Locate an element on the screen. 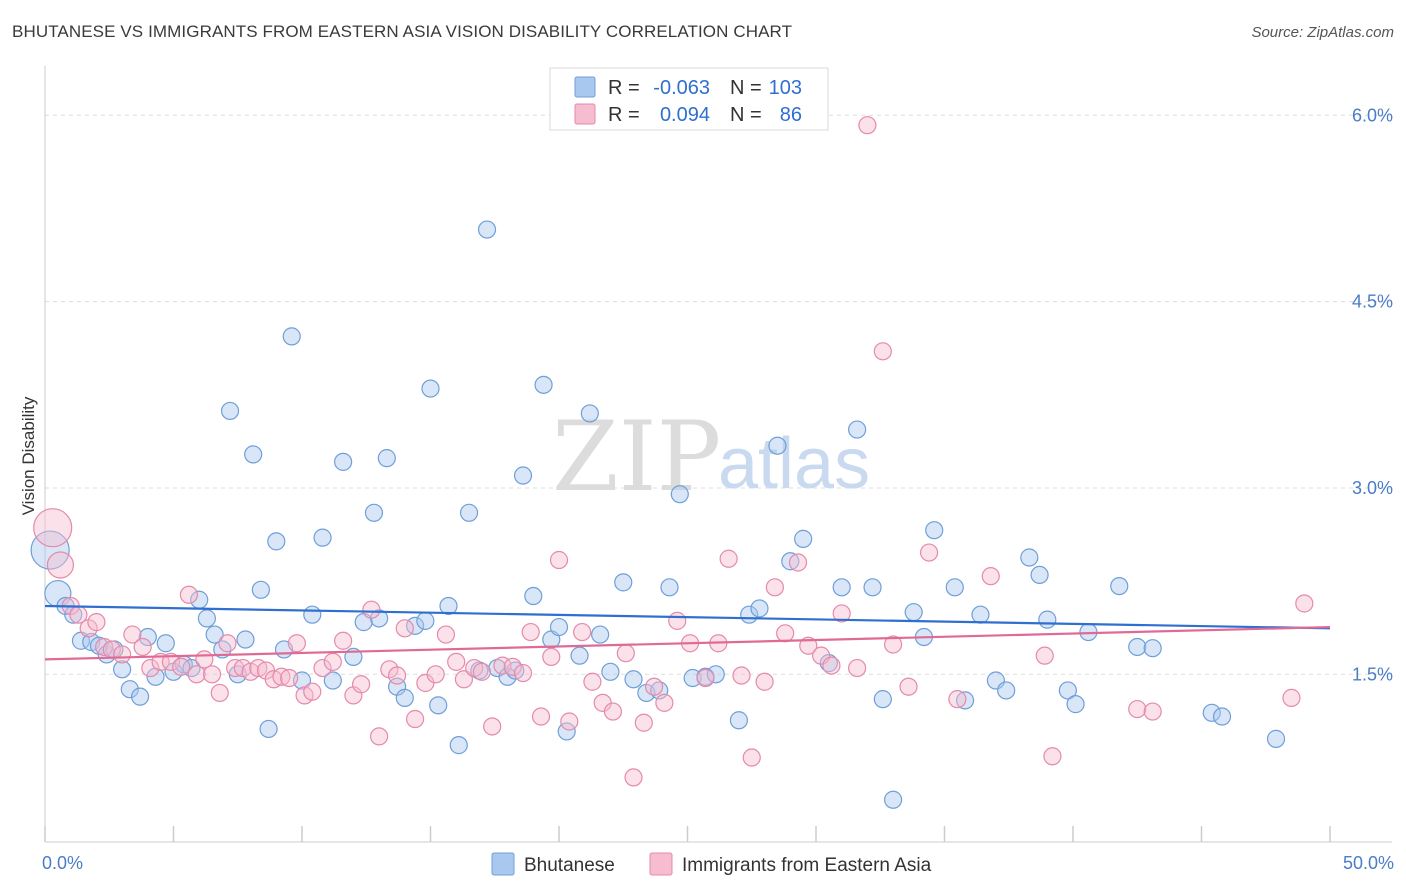  bottom-legend-label-immigrants: Immigrants from Eastern Asia is located at coordinates (807, 865).